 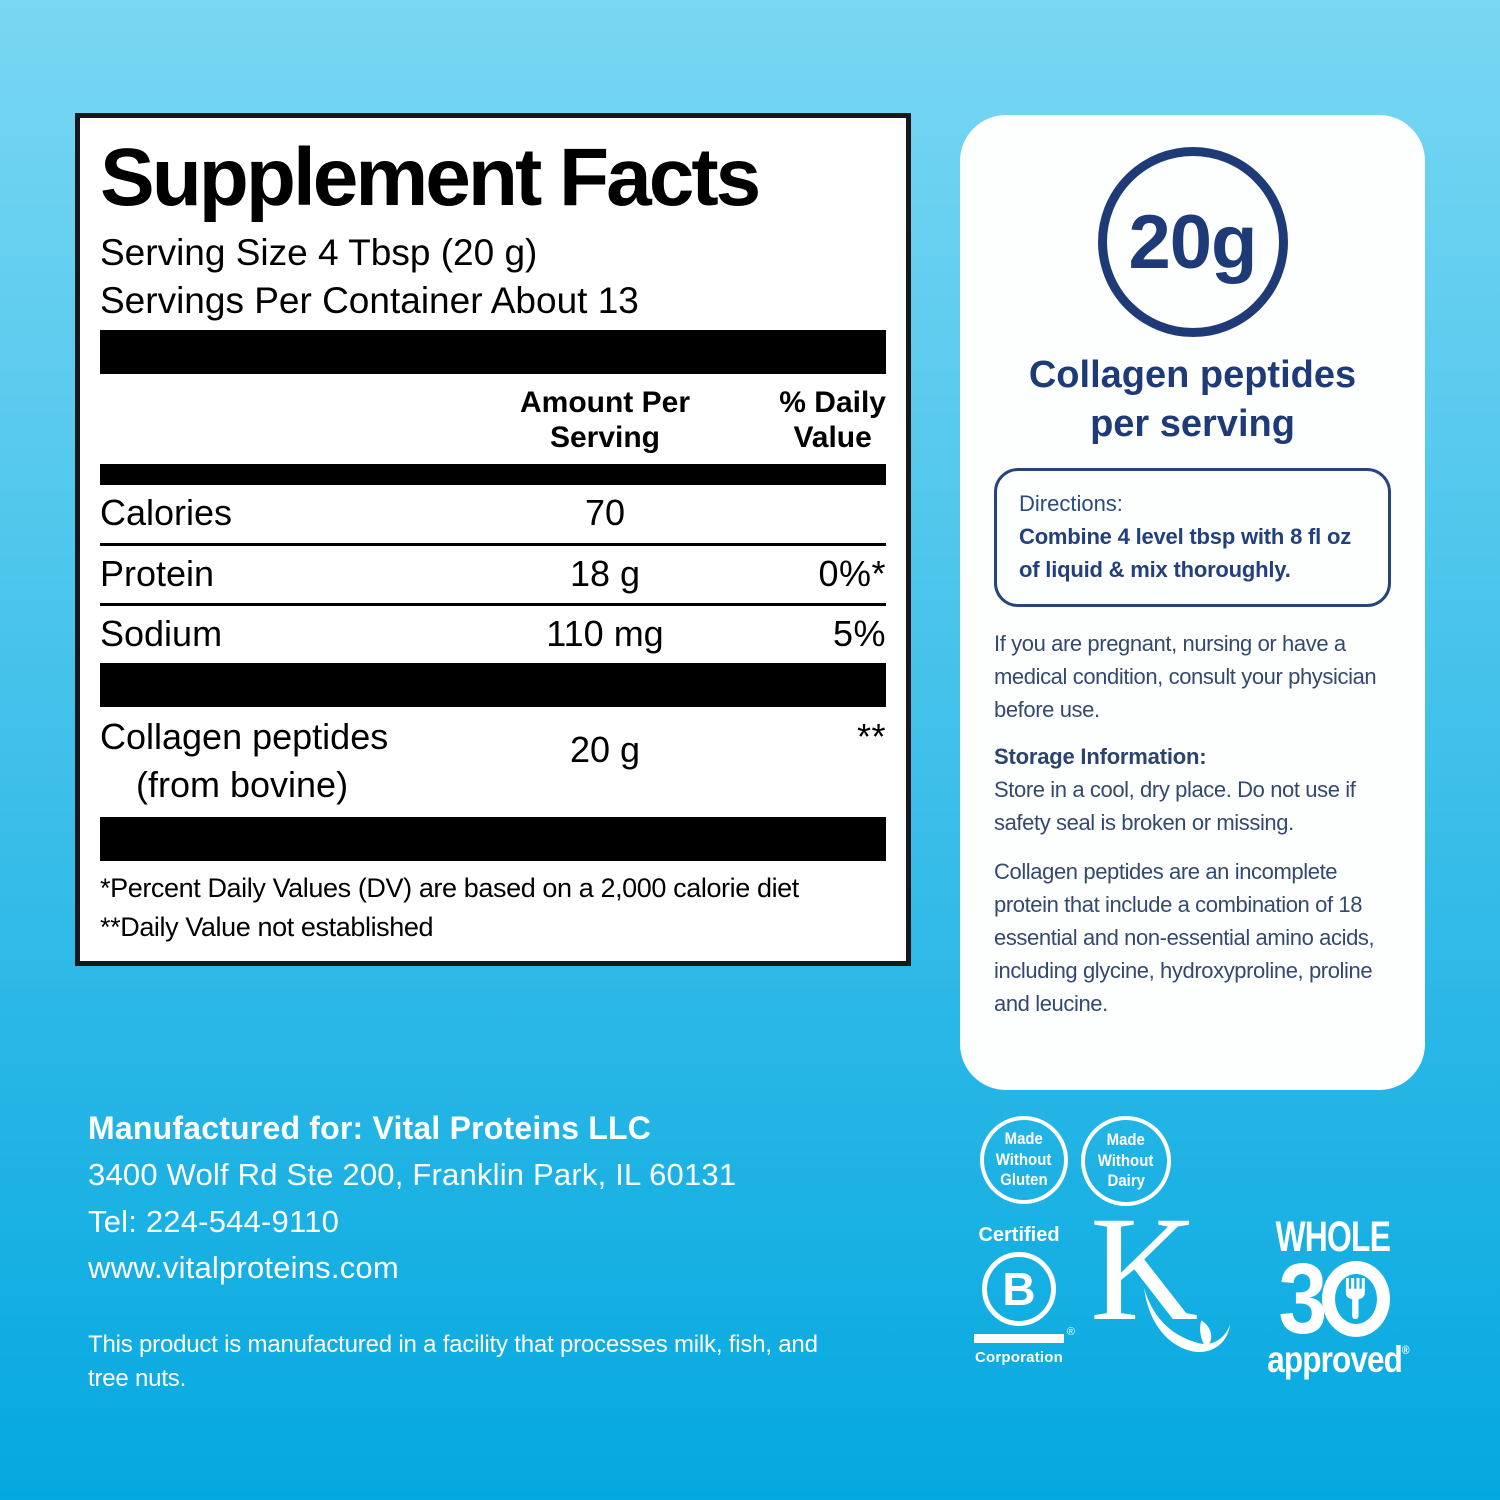 What do you see at coordinates (604, 419) in the screenshot?
I see `header-amount-per-serving: Amount Per Serving` at bounding box center [604, 419].